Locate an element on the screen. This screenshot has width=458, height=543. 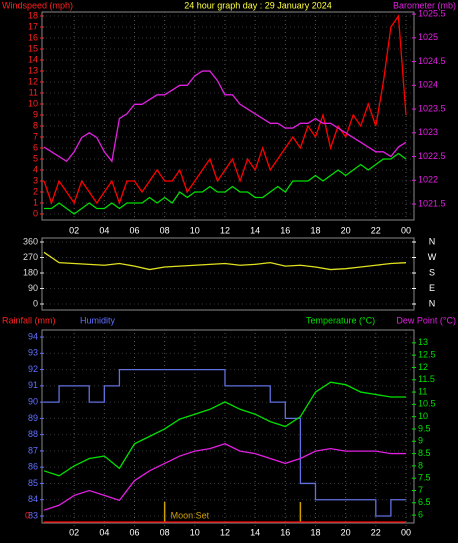
y2-tick-label: 1023 is located at coordinates (428, 132).